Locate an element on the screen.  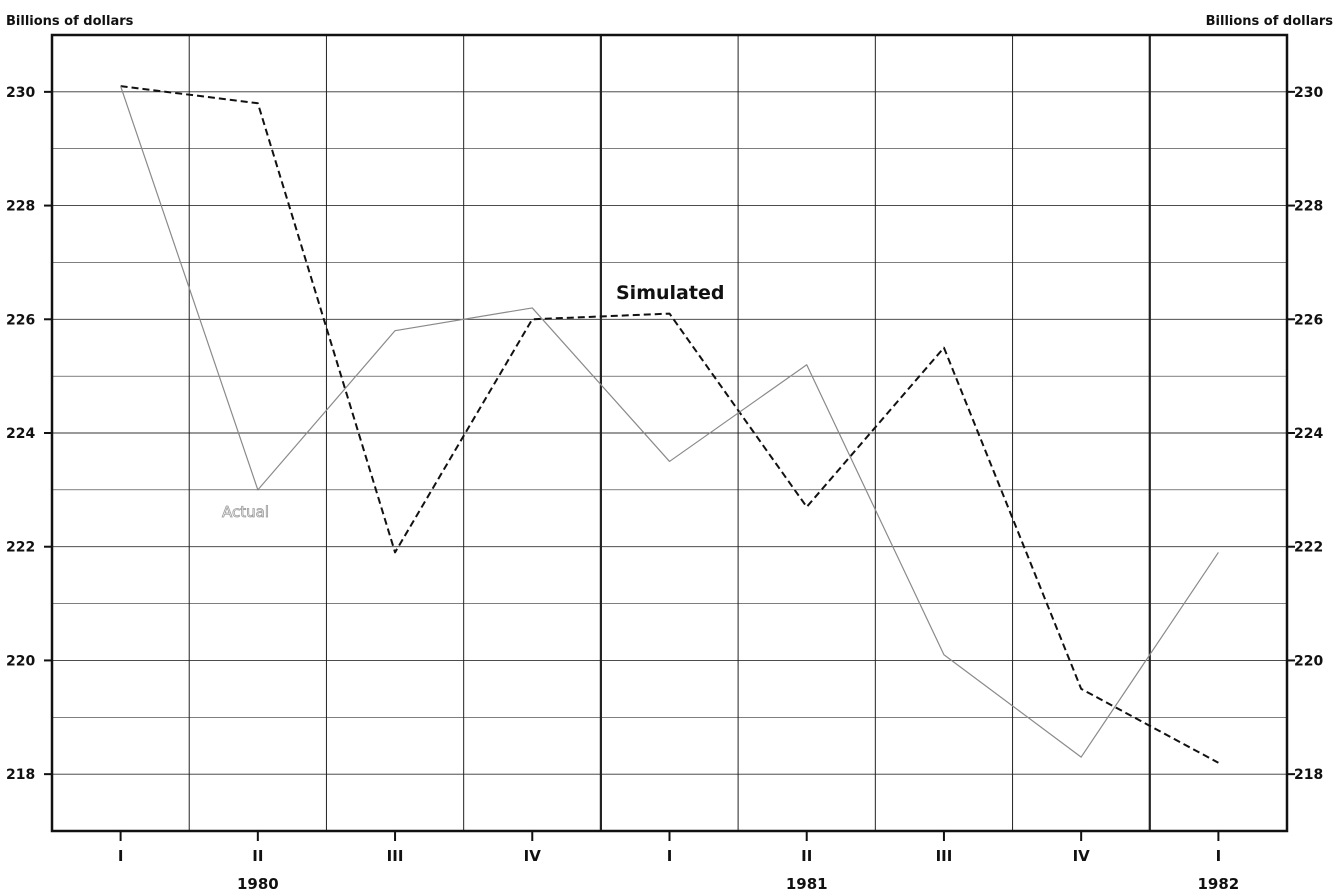
year-label: 1982 is located at coordinates (1219, 883).